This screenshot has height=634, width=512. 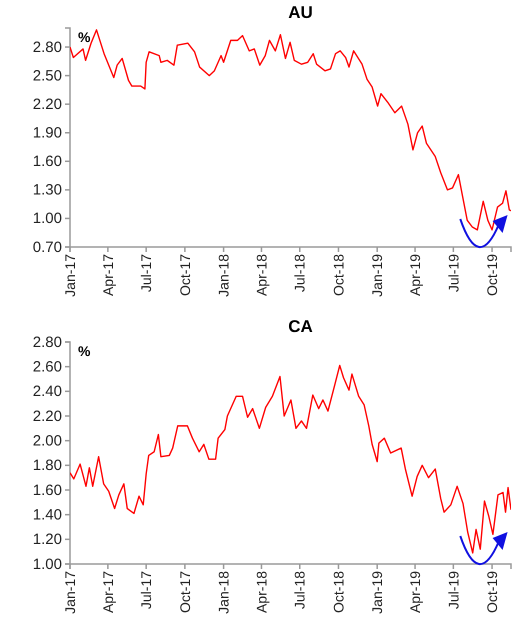 I want to click on y-tick-label: 1.40, so click(x=47, y=515).